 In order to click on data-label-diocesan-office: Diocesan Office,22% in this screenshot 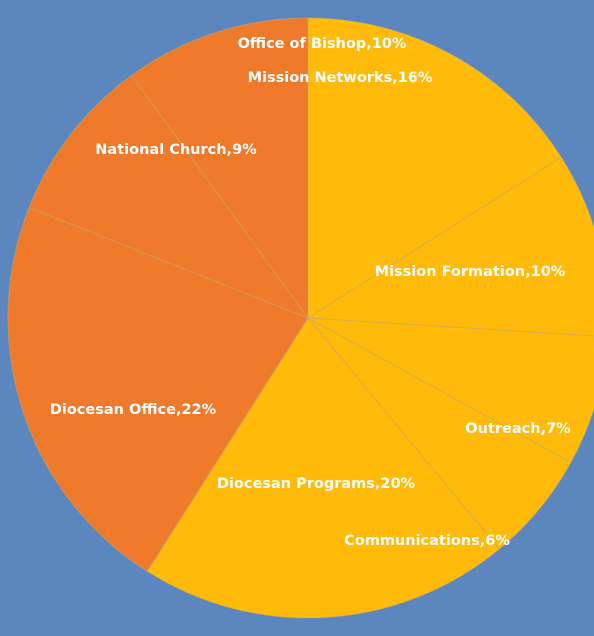, I will do `click(133, 410)`.